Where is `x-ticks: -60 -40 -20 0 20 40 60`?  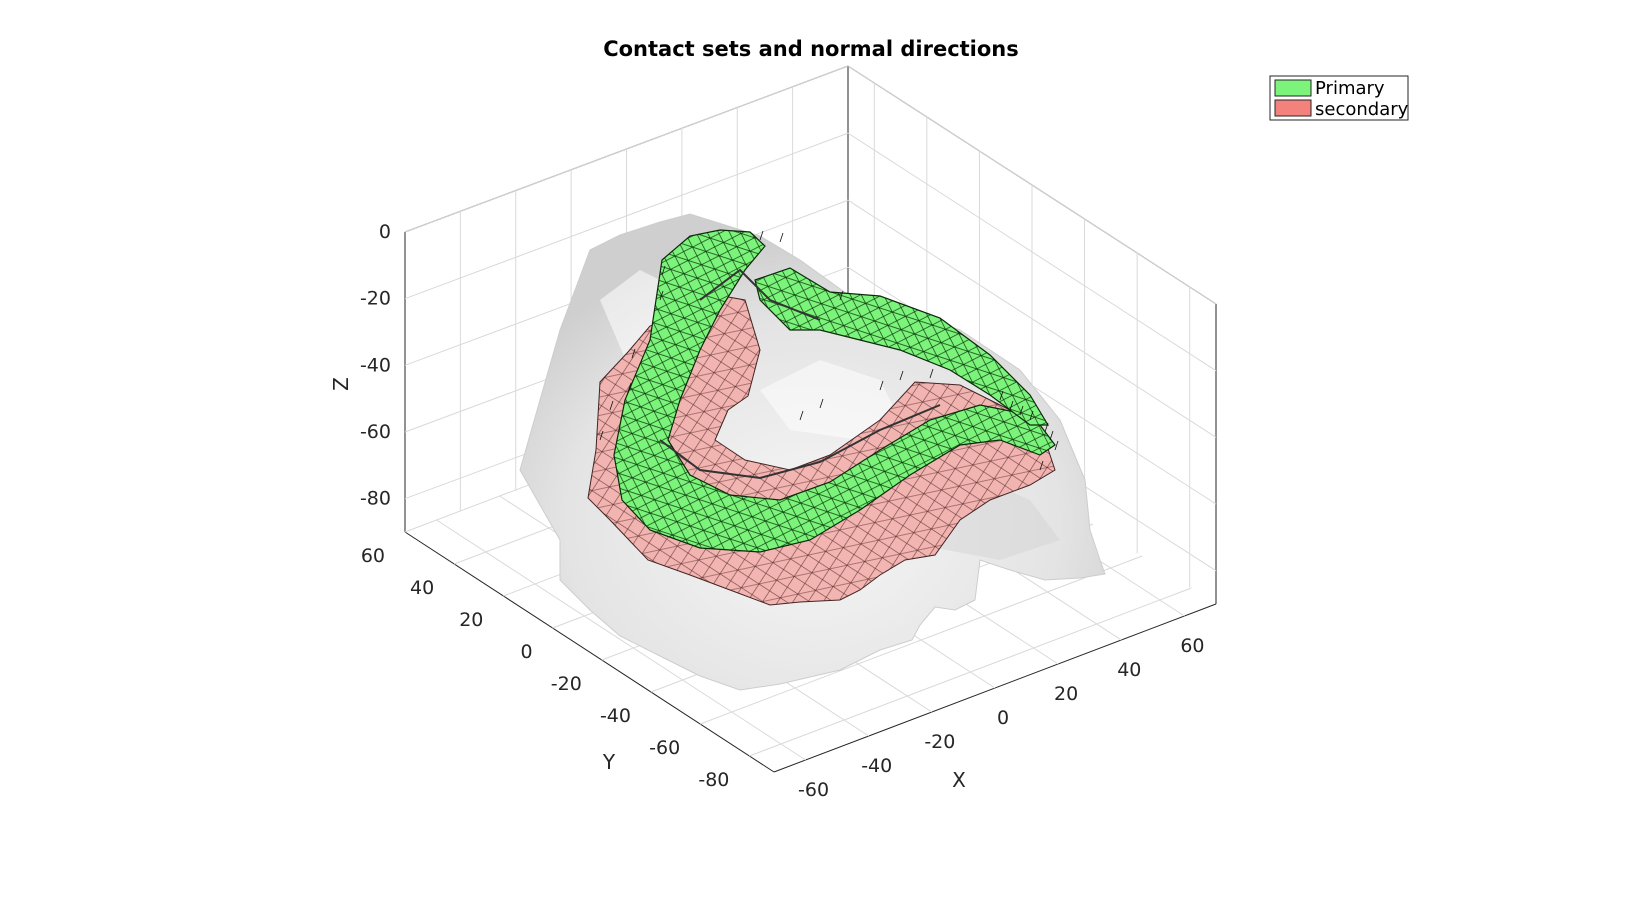 x-ticks: -60 -40 -20 0 20 40 60 is located at coordinates (1001, 718).